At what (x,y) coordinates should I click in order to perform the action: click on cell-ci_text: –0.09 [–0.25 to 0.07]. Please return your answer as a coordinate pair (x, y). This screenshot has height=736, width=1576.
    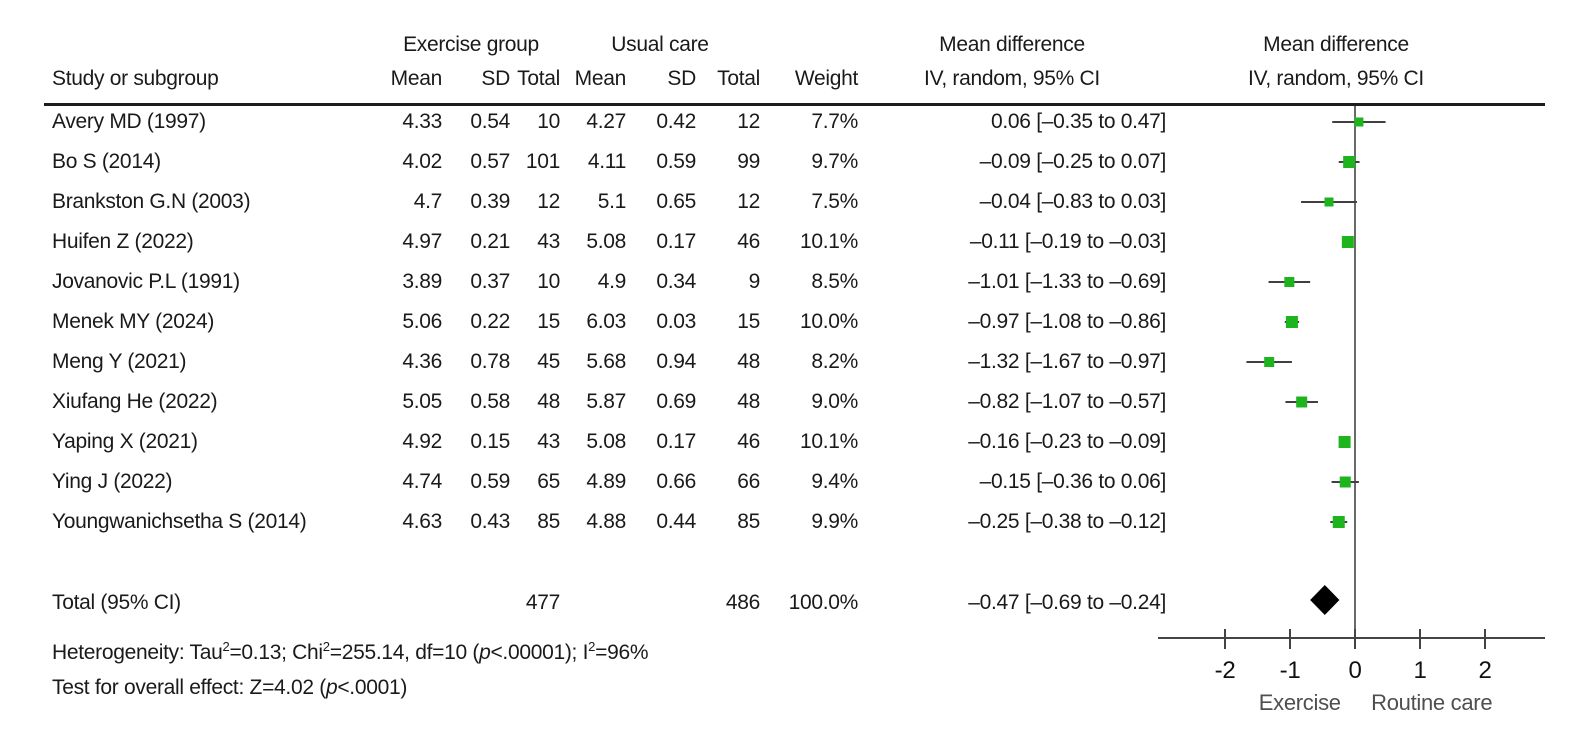
    Looking at the image, I should click on (1073, 161).